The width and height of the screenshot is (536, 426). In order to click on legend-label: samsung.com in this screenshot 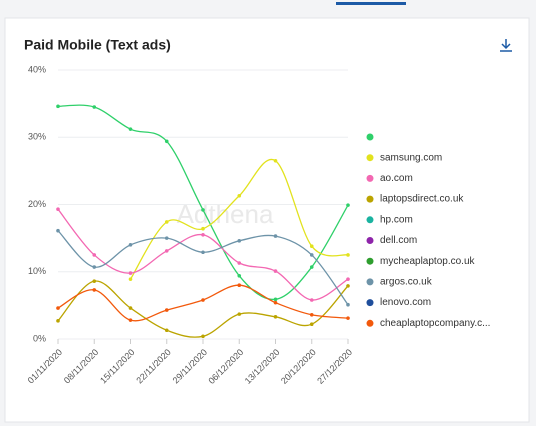, I will do `click(411, 157)`.